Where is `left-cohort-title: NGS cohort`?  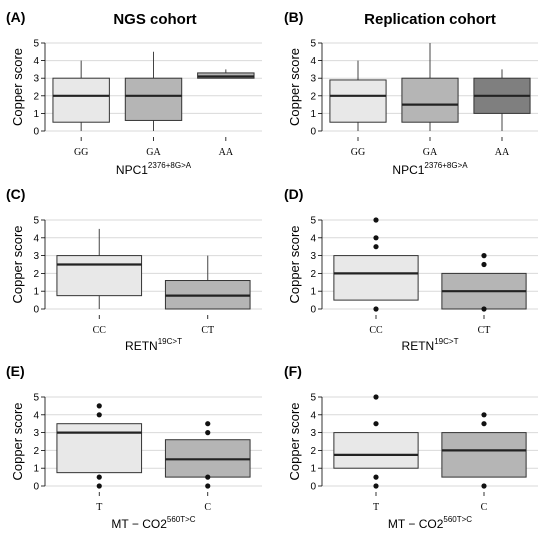
left-cohort-title: NGS cohort is located at coordinates (154, 19).